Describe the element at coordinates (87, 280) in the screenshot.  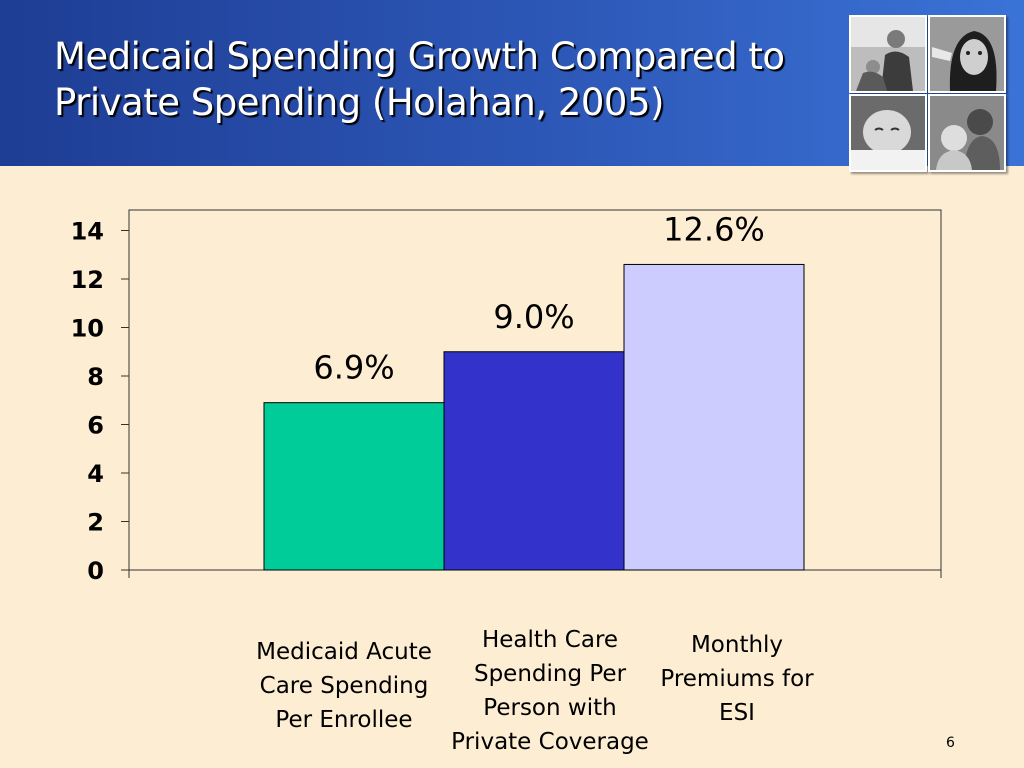
I see `y-tick-label-12: 12` at that location.